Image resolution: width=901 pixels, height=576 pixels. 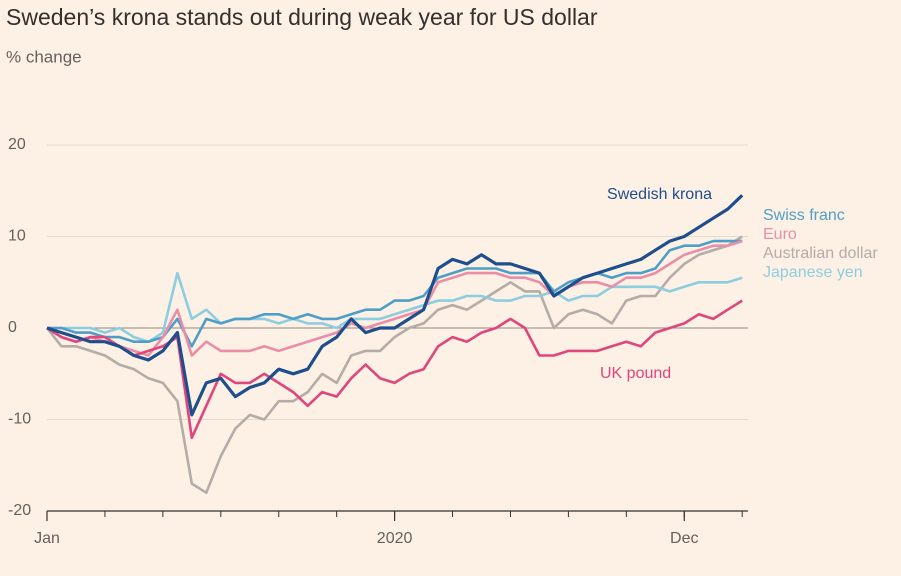 I want to click on y-tick-label: -10, so click(x=19, y=419).